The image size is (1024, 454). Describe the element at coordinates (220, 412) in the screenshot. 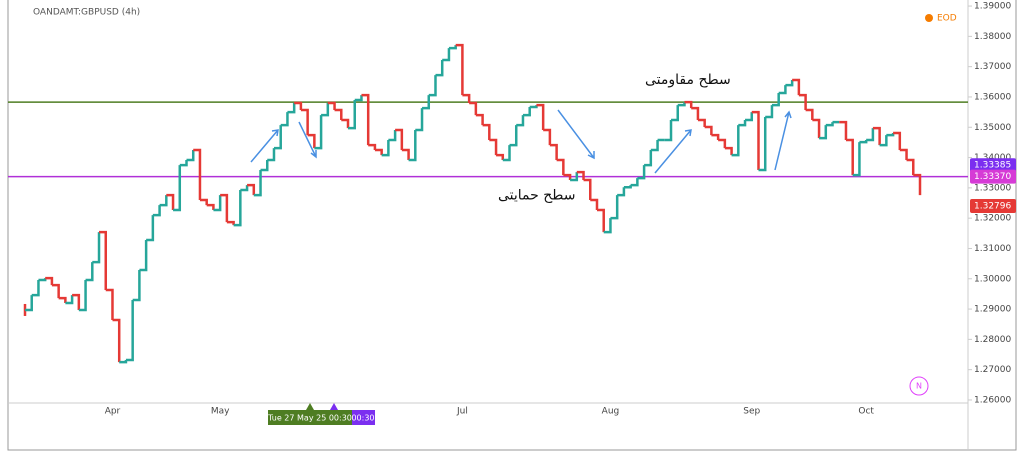

I see `x-tick-label: May` at that location.